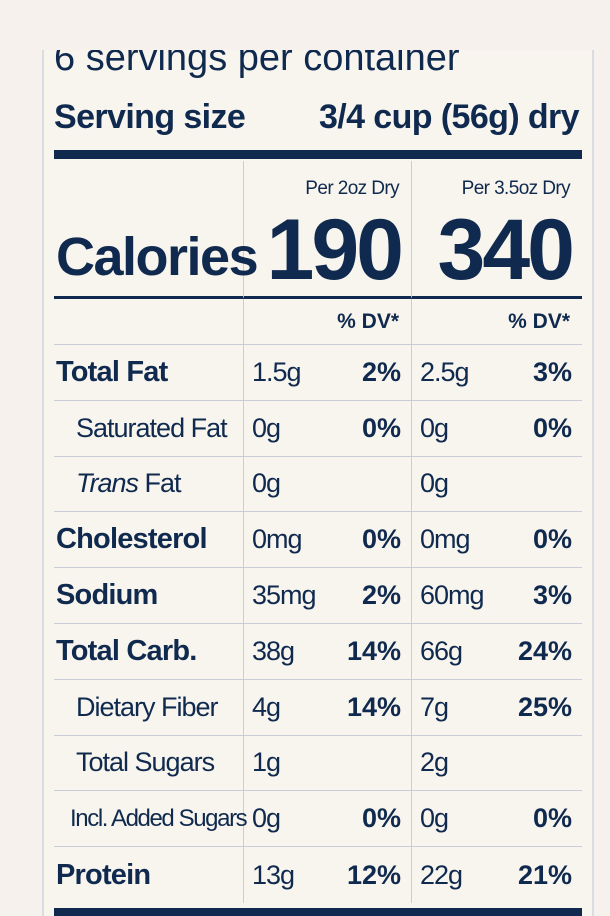 The width and height of the screenshot is (610, 916). Describe the element at coordinates (145, 762) in the screenshot. I see `nutrient-name: Total Sugars` at that location.